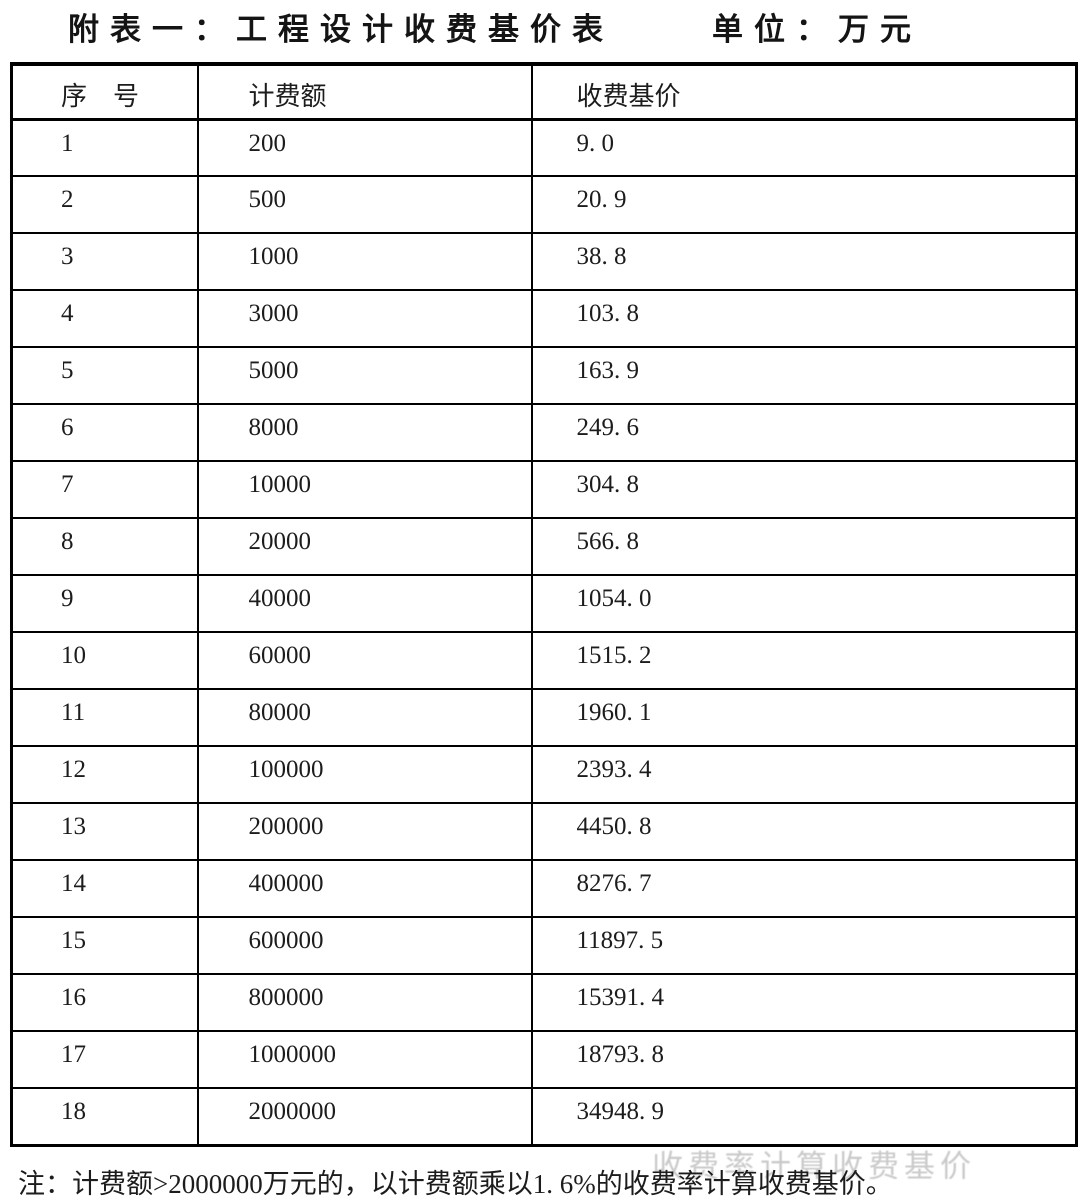 The image size is (1080, 1203). What do you see at coordinates (804, 717) in the screenshot?
I see `cell-base-price: 1960. 1` at bounding box center [804, 717].